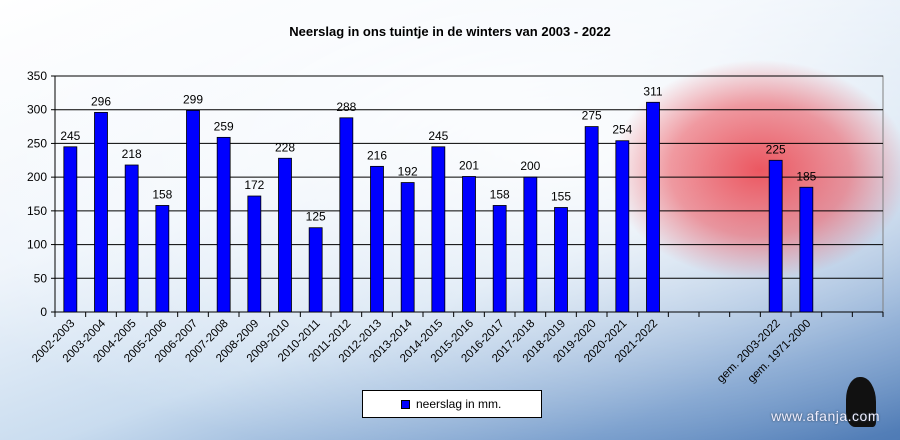  What do you see at coordinates (254, 185) in the screenshot?
I see `data-label: 172` at bounding box center [254, 185].